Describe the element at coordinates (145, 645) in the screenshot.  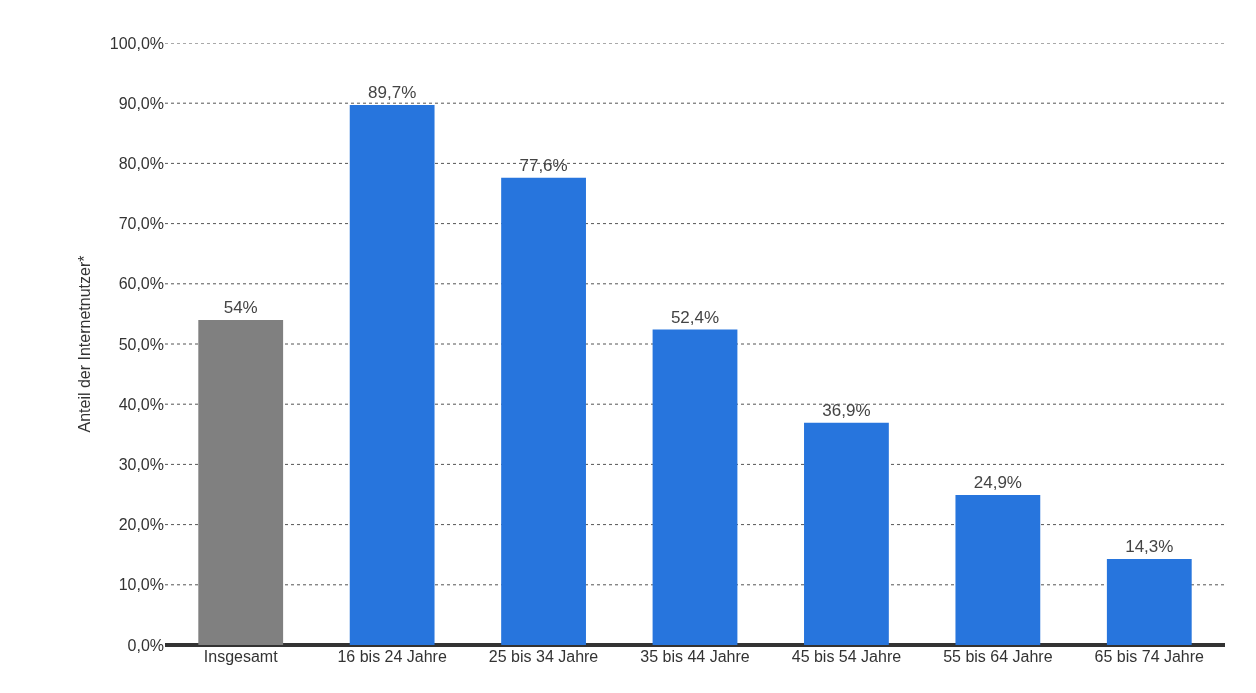
I see `y-tick-label: 0,0%` at that location.